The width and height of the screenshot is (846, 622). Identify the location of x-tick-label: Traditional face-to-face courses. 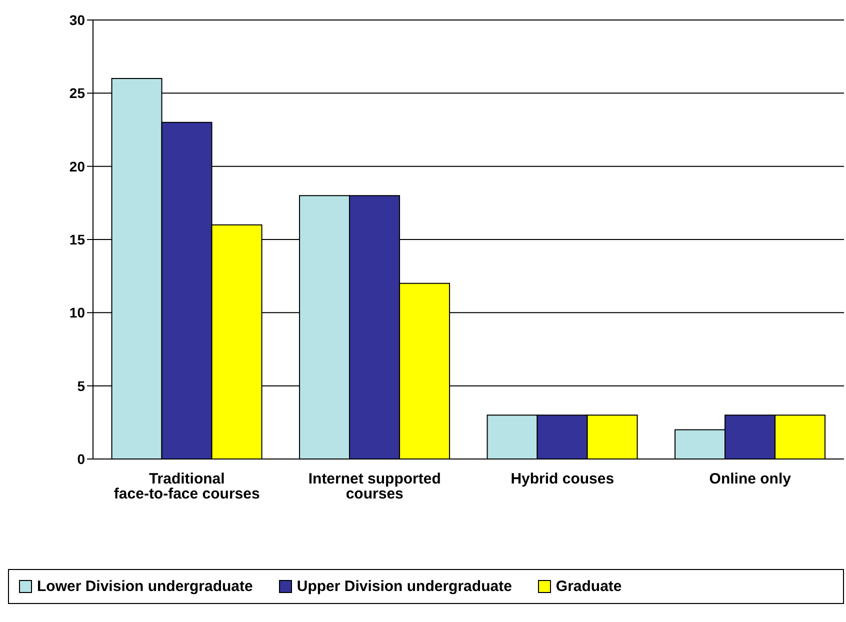
(187, 486).